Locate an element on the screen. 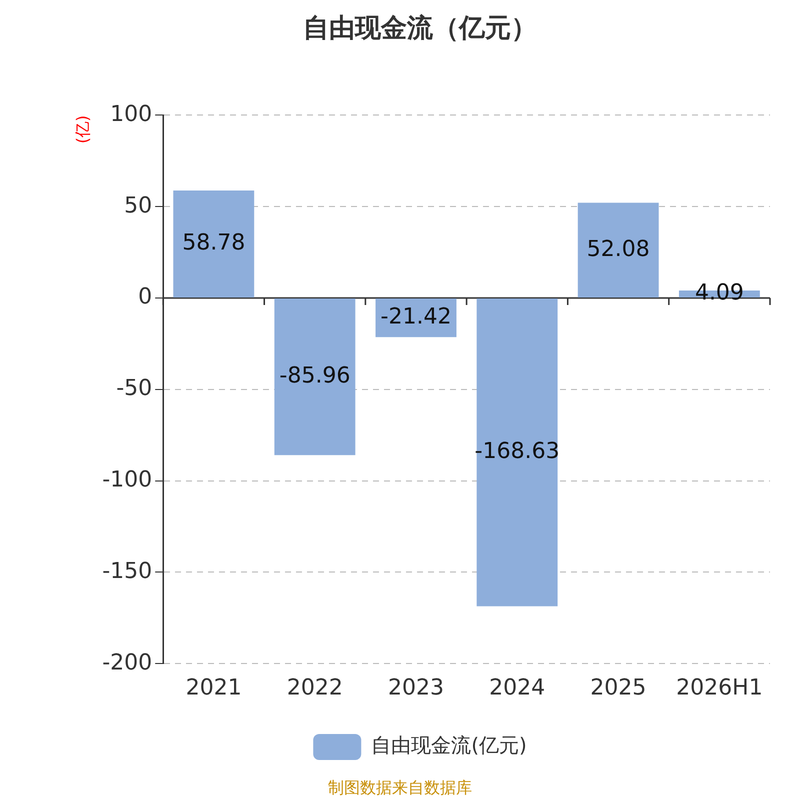 This screenshot has width=800, height=800. y-tick-label: 0 is located at coordinates (145, 297).